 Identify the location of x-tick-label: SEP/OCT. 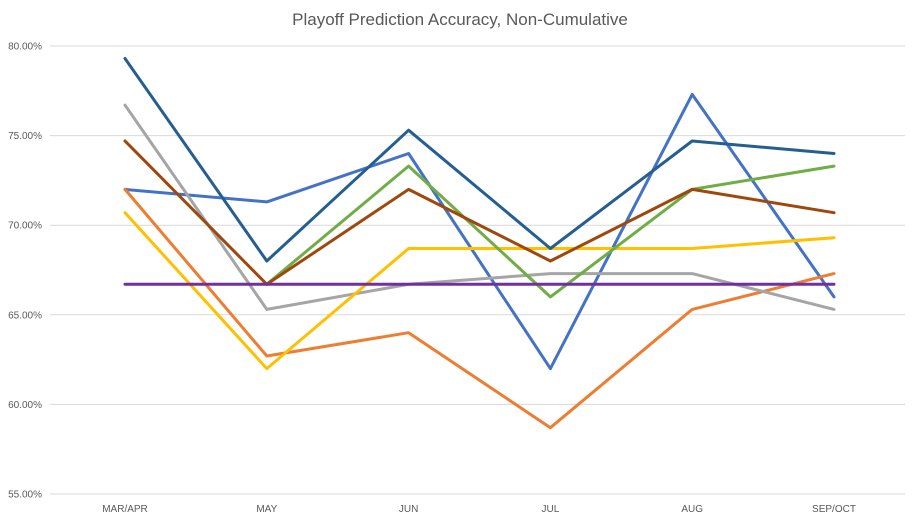
(834, 509).